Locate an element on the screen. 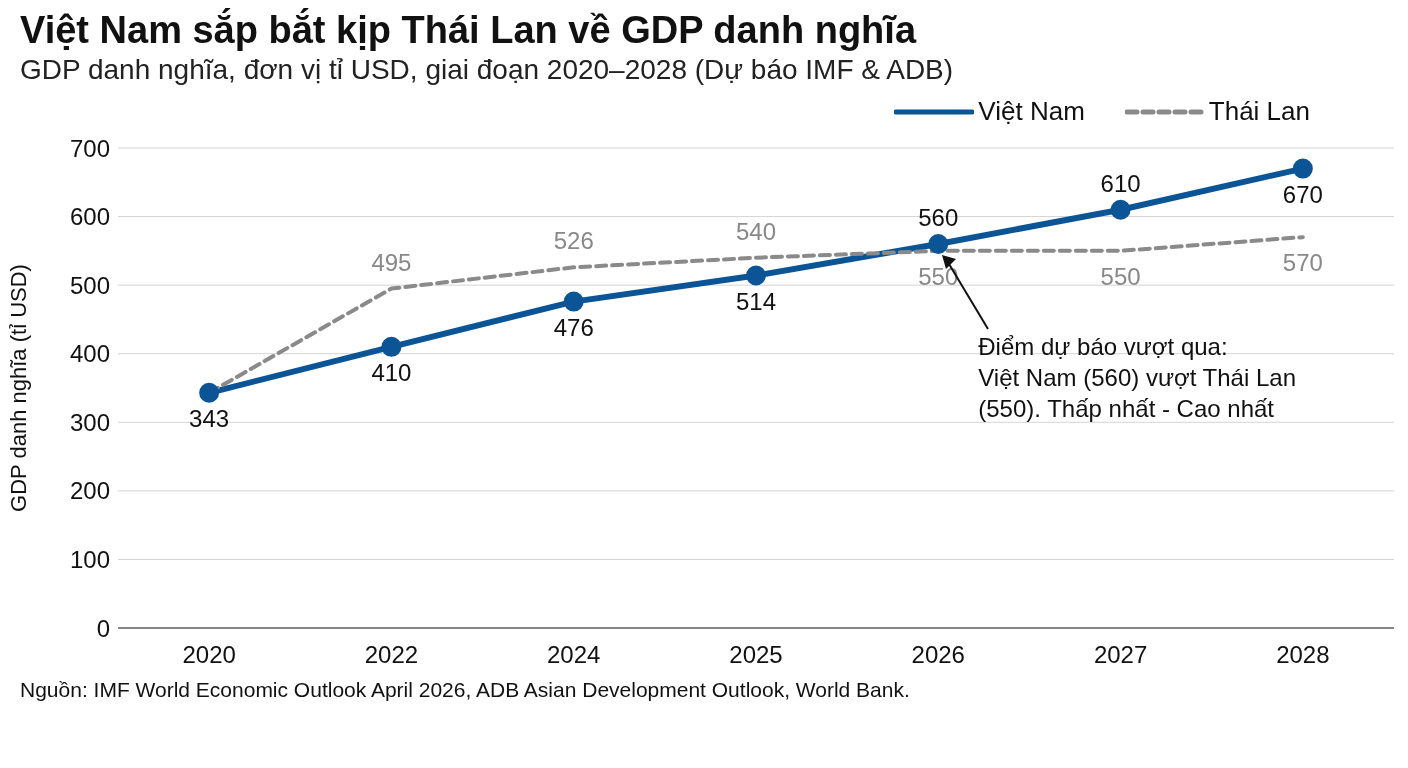  x-tick-label: 2020 is located at coordinates (209, 655).